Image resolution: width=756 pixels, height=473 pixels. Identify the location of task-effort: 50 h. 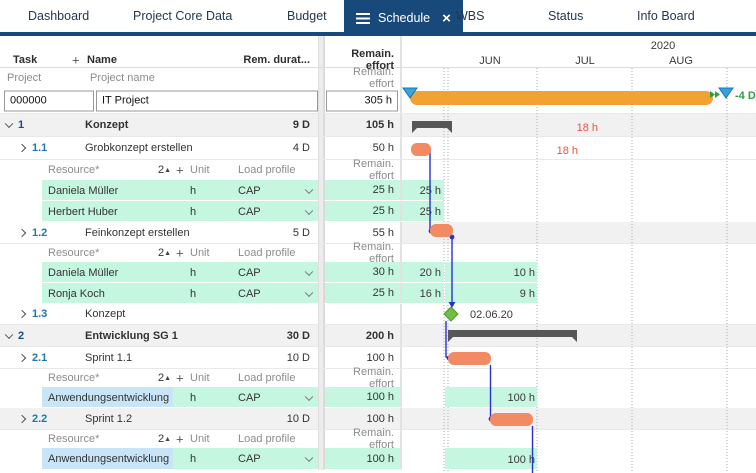
(363, 148).